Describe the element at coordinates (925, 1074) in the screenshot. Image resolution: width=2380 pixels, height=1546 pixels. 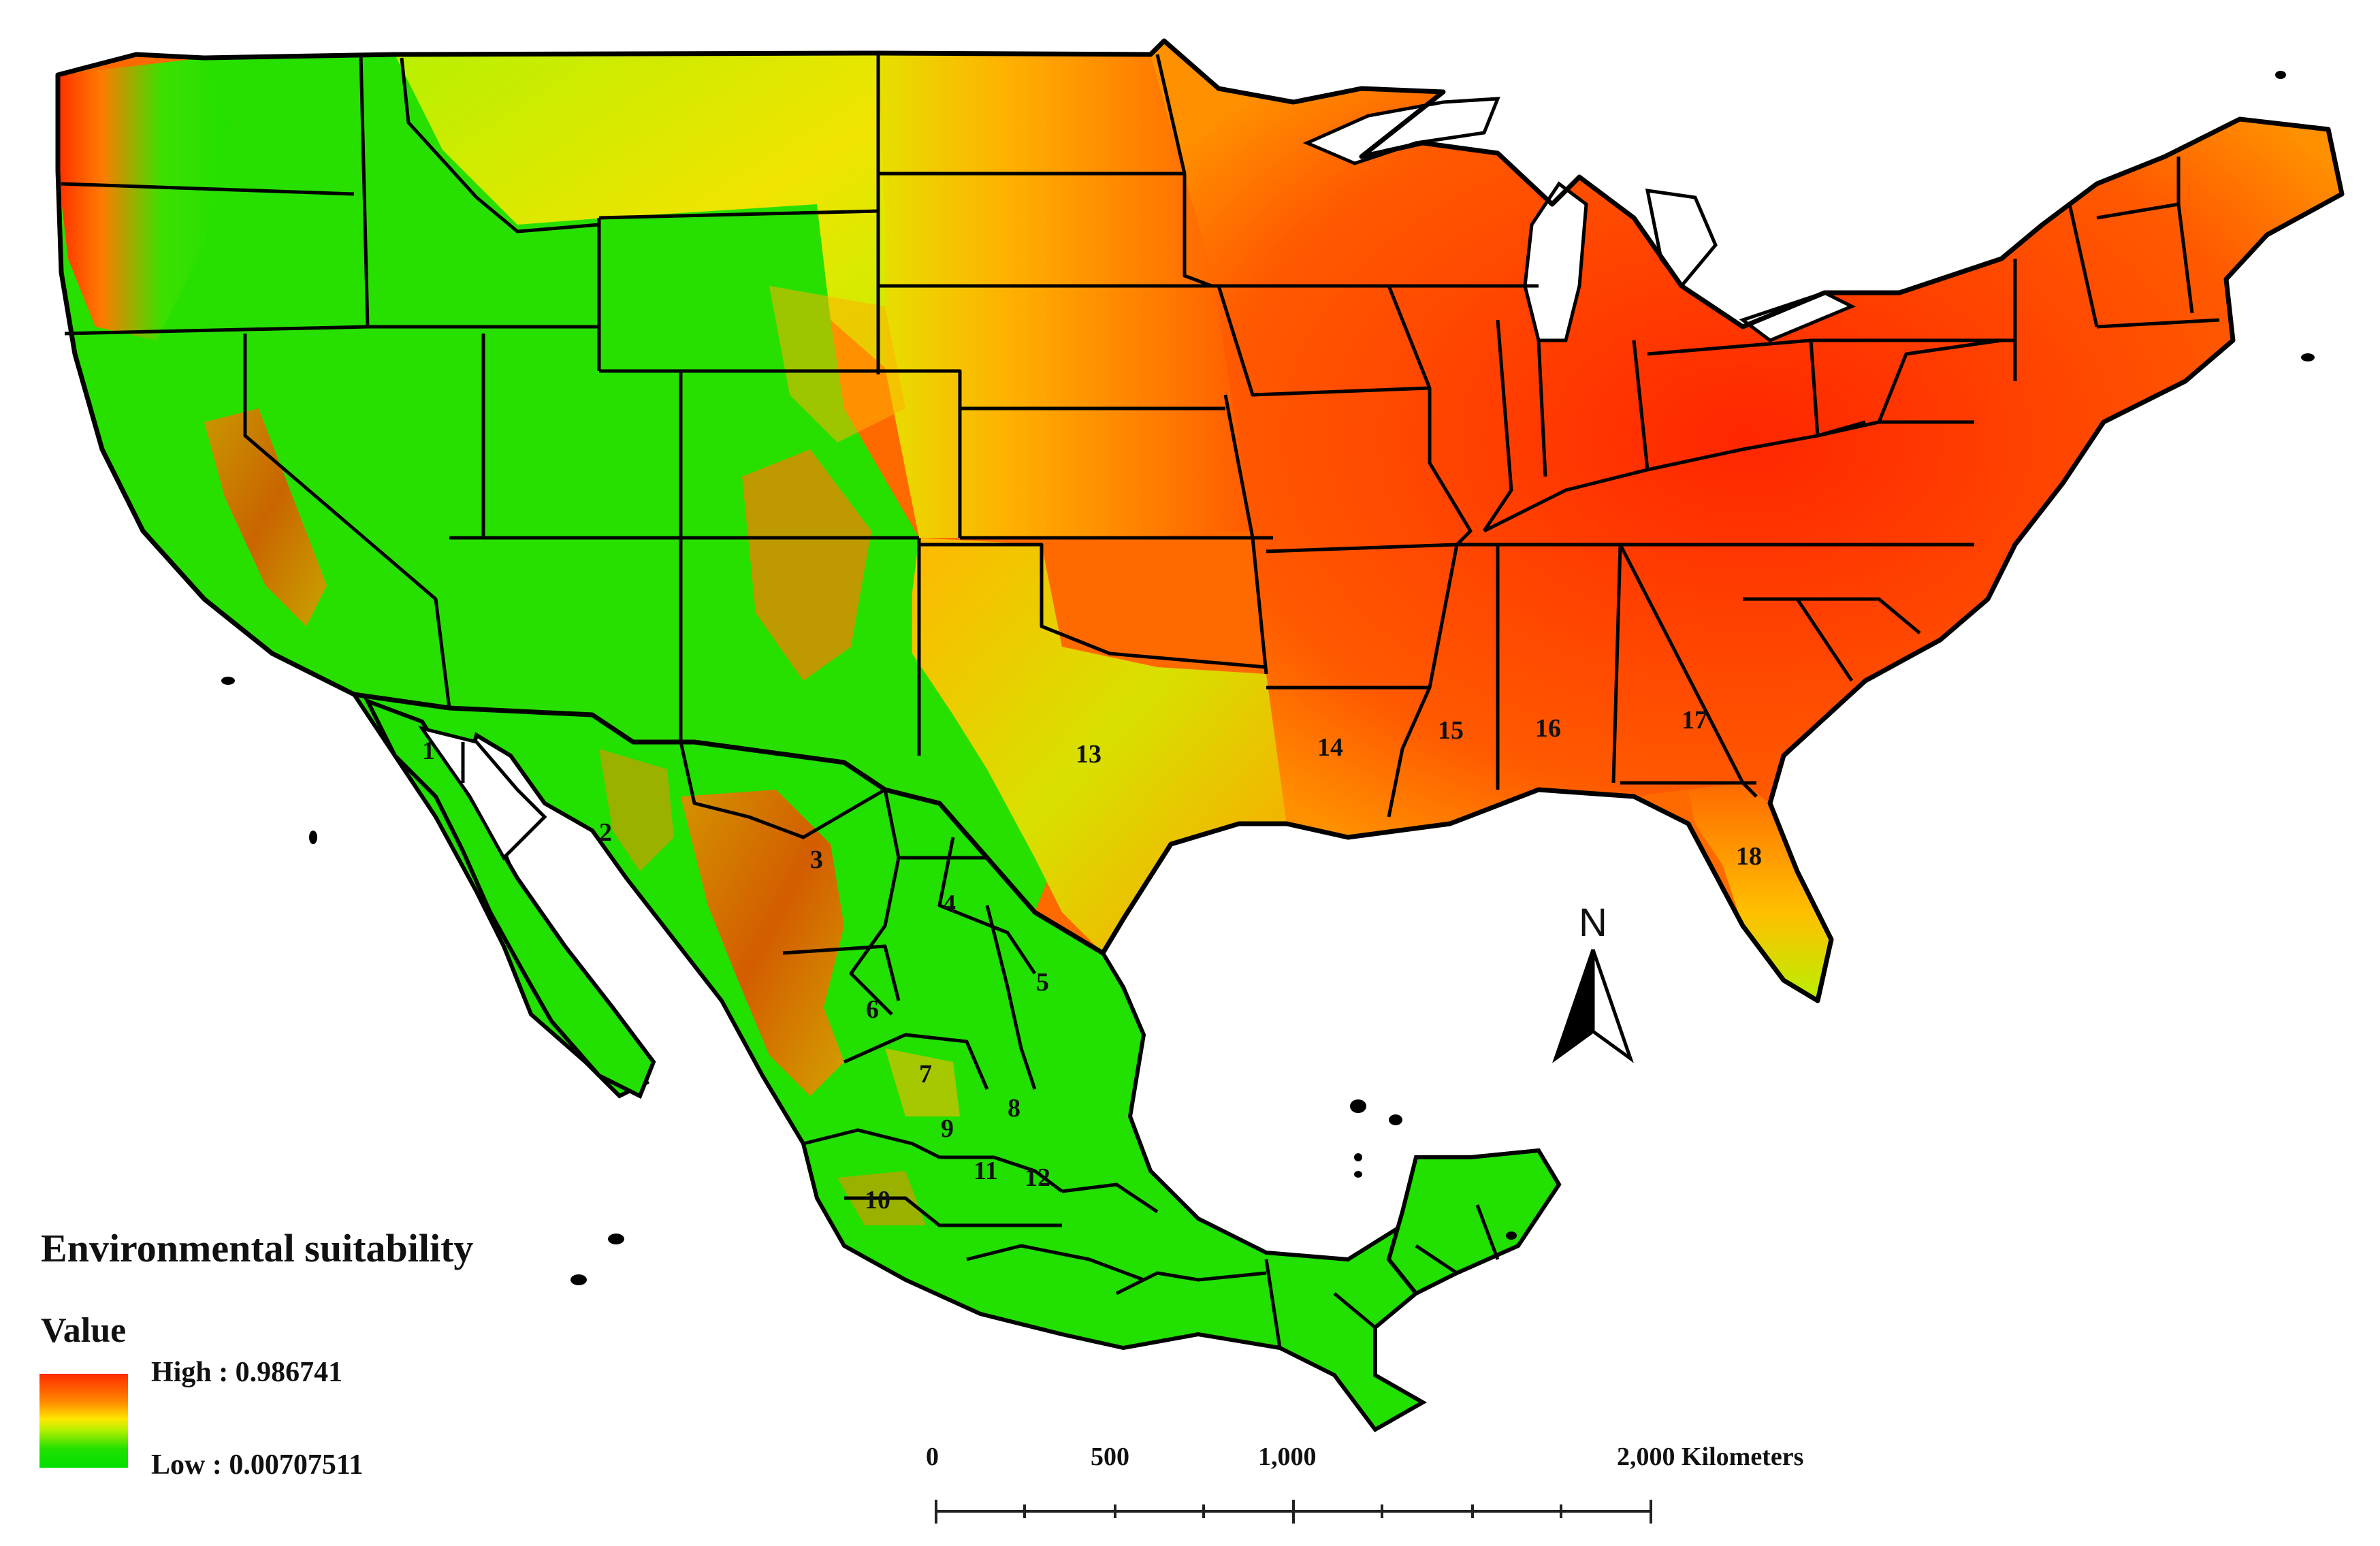
I see `region-label: 7` at that location.